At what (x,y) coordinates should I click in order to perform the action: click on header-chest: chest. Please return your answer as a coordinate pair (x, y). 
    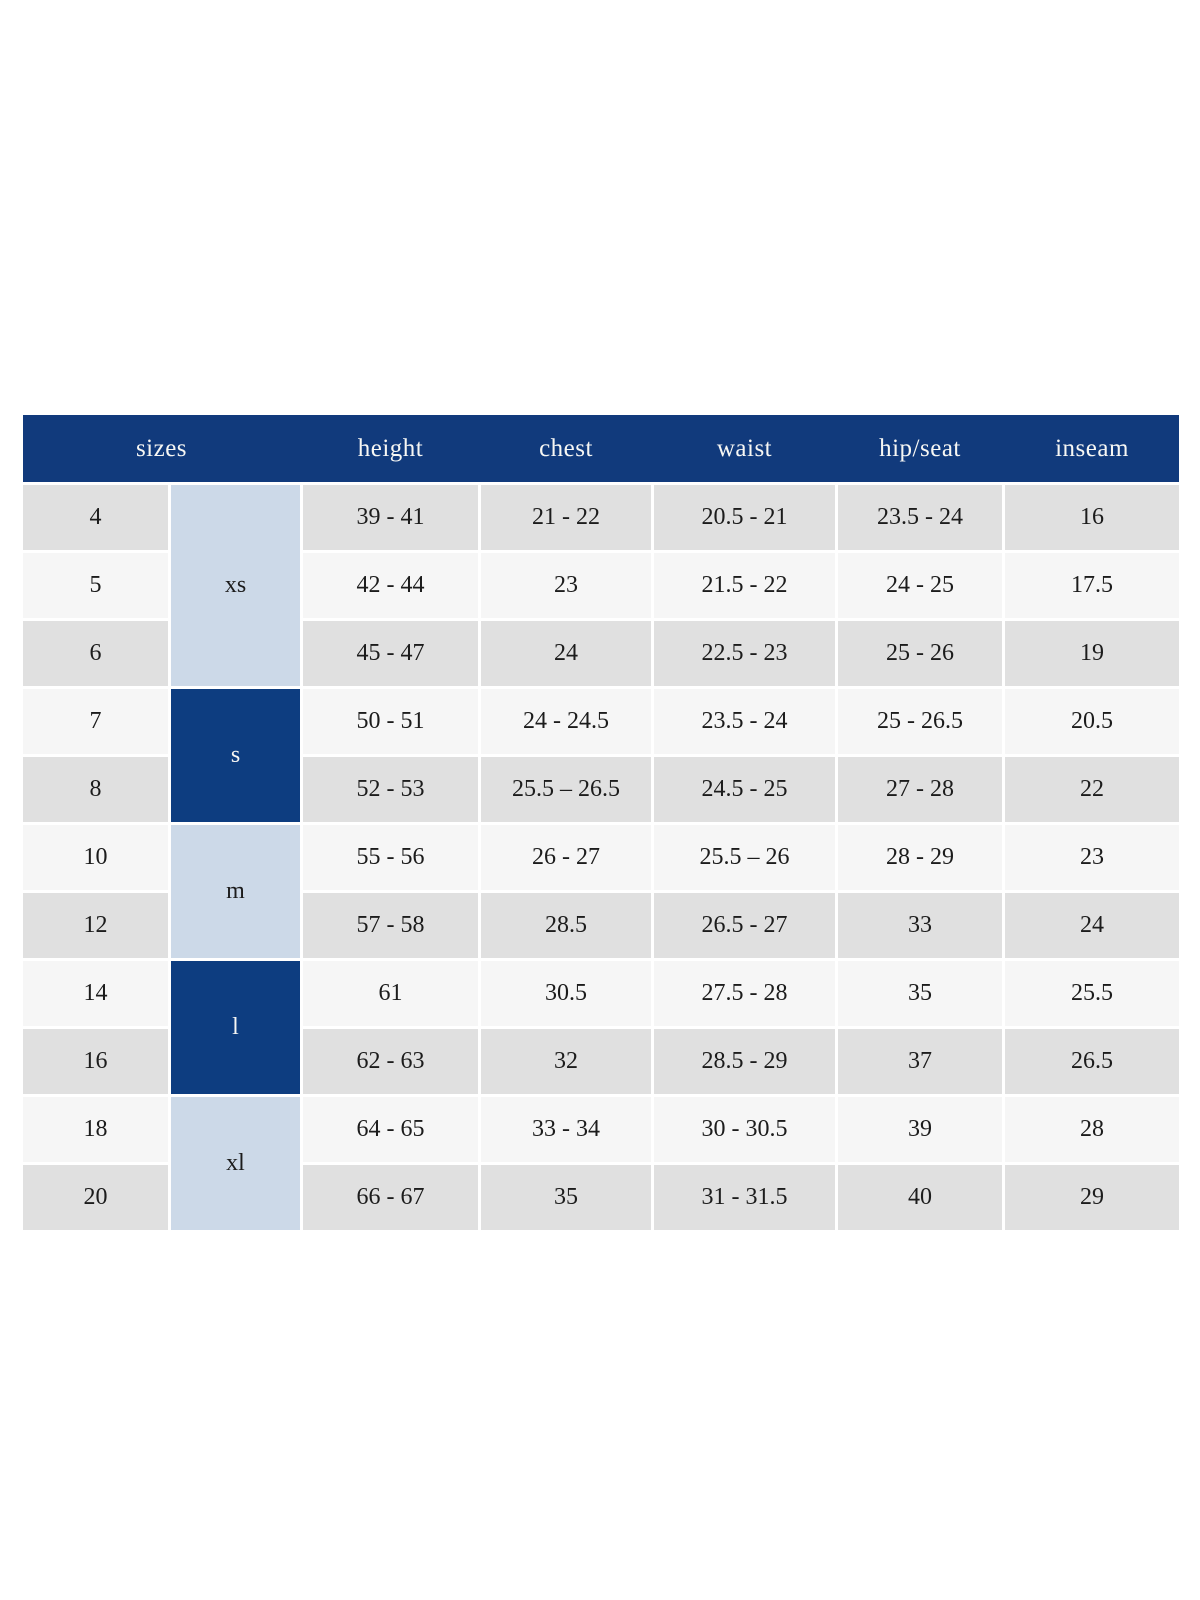
    Looking at the image, I should click on (566, 448).